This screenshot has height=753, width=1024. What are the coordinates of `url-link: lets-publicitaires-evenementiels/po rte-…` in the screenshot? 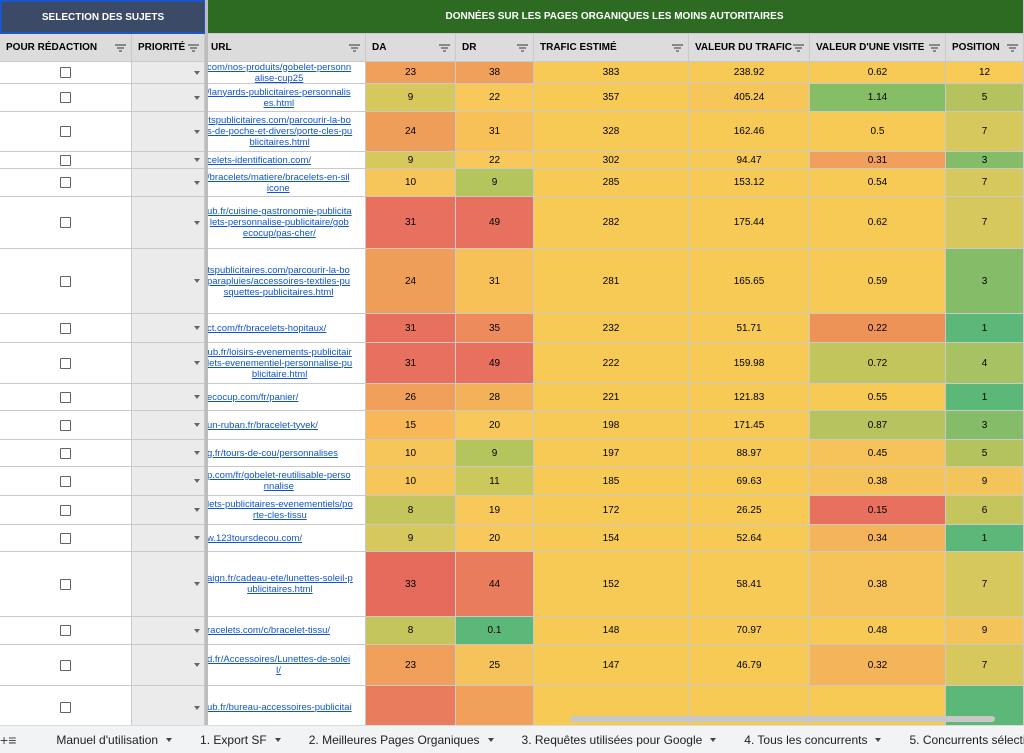 It's located at (285, 510).